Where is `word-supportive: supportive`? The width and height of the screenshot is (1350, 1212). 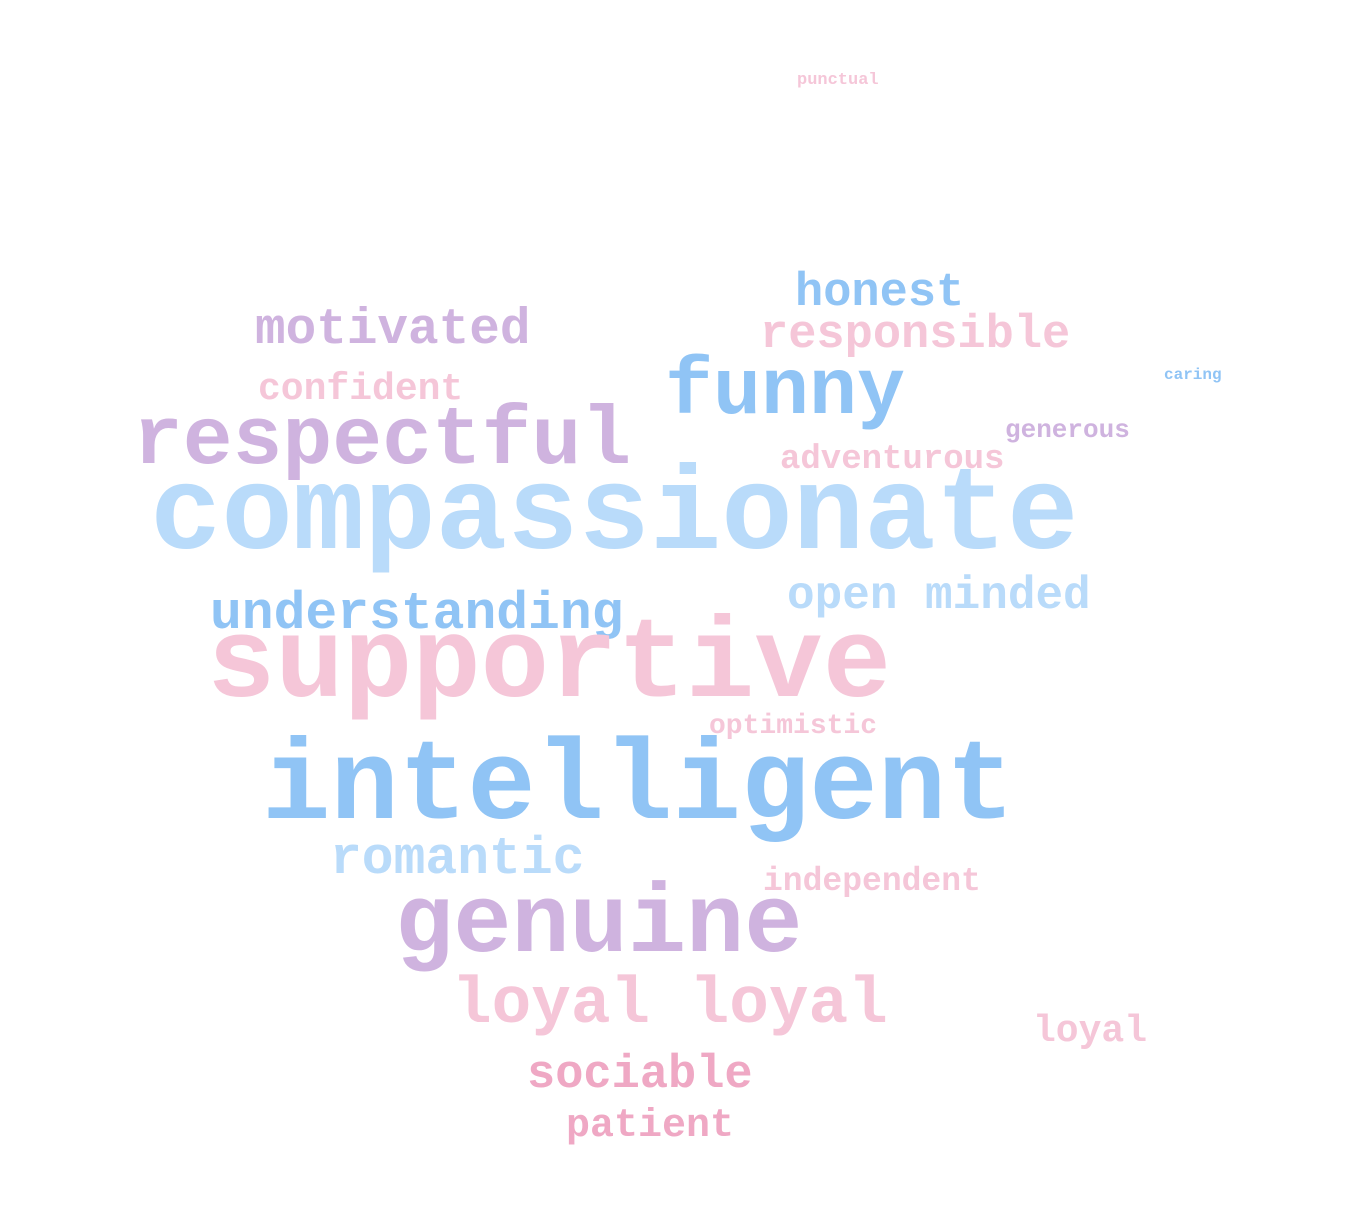
word-supportive: supportive is located at coordinates (549, 666).